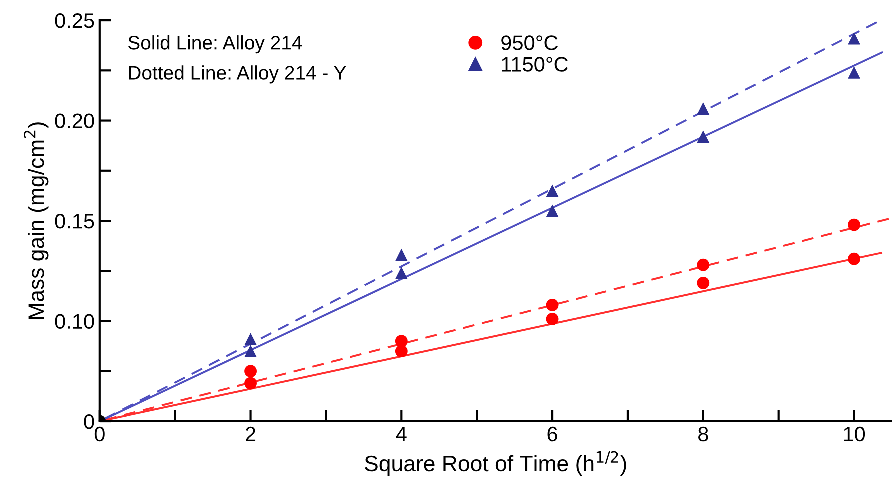 The image size is (892, 489). What do you see at coordinates (251, 434) in the screenshot?
I see `x-tick-label: 2` at bounding box center [251, 434].